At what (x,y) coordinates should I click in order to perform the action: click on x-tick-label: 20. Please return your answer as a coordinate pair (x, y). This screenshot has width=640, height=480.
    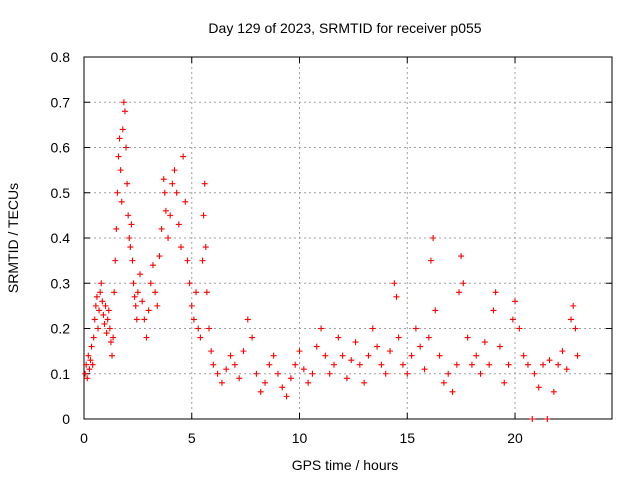
    Looking at the image, I should click on (515, 438).